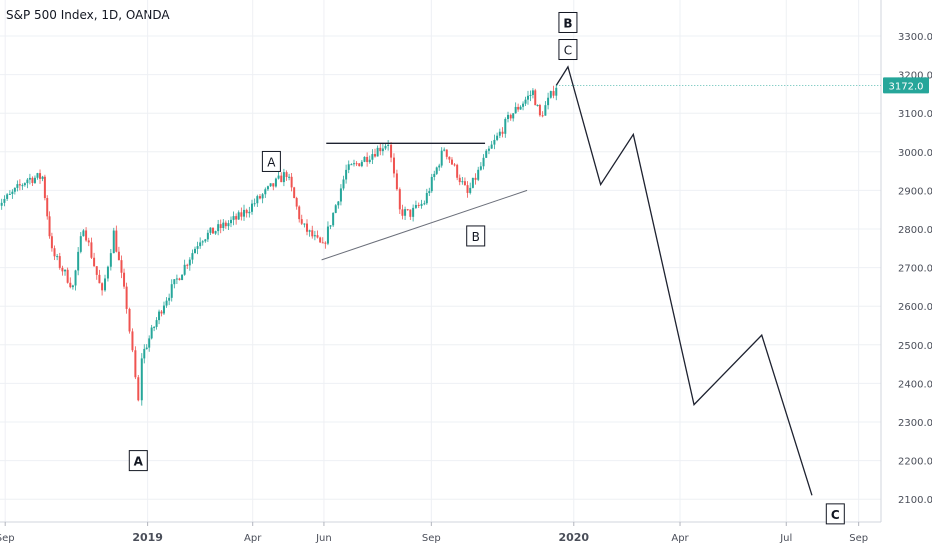 The height and width of the screenshot is (550, 932). What do you see at coordinates (915, 346) in the screenshot?
I see `y-tick-label: 2500.0` at bounding box center [915, 346].